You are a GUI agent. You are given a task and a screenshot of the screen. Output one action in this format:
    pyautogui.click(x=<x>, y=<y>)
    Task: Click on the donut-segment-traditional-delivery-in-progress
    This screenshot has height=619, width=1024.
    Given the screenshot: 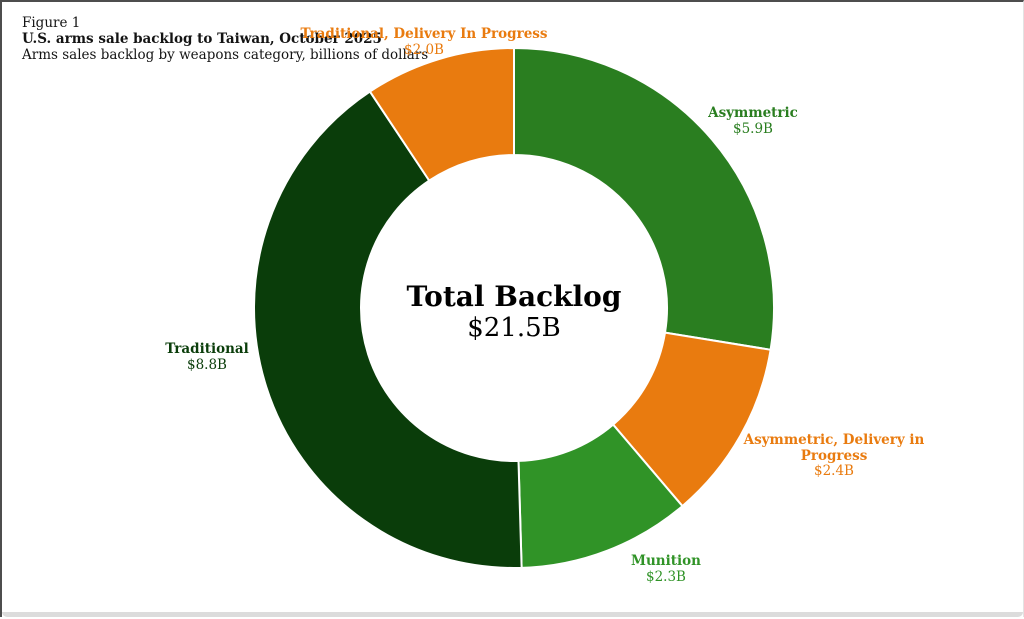 What is the action you would take?
    pyautogui.click(x=441, y=114)
    